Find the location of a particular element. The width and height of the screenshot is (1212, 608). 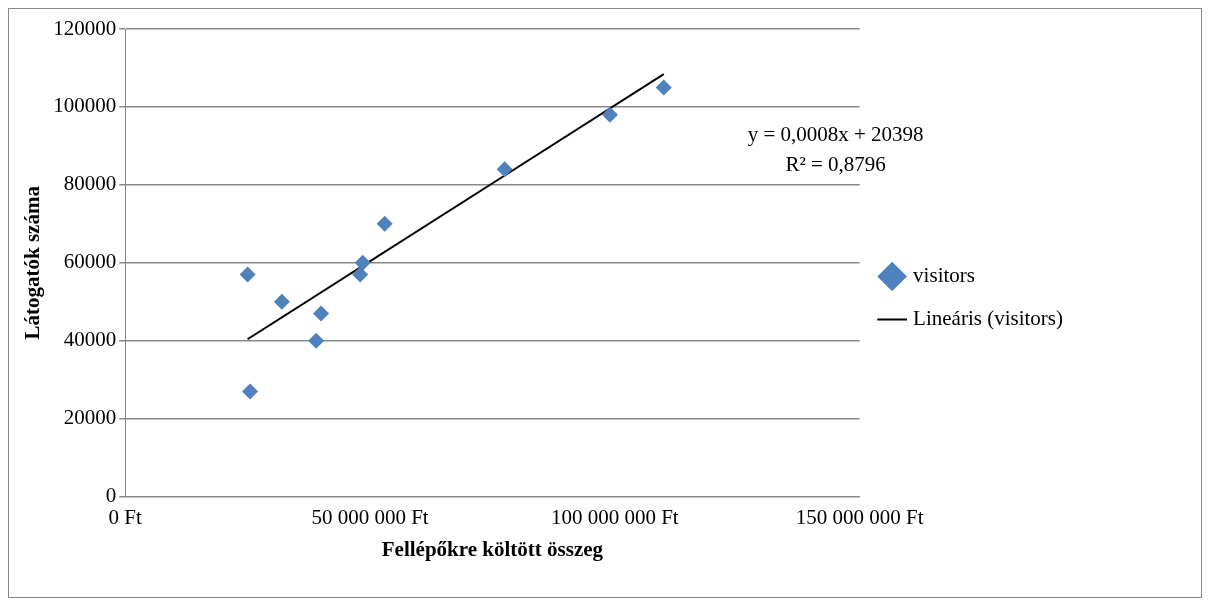

x-tick-label: 50 000 000 Ft is located at coordinates (370, 516).